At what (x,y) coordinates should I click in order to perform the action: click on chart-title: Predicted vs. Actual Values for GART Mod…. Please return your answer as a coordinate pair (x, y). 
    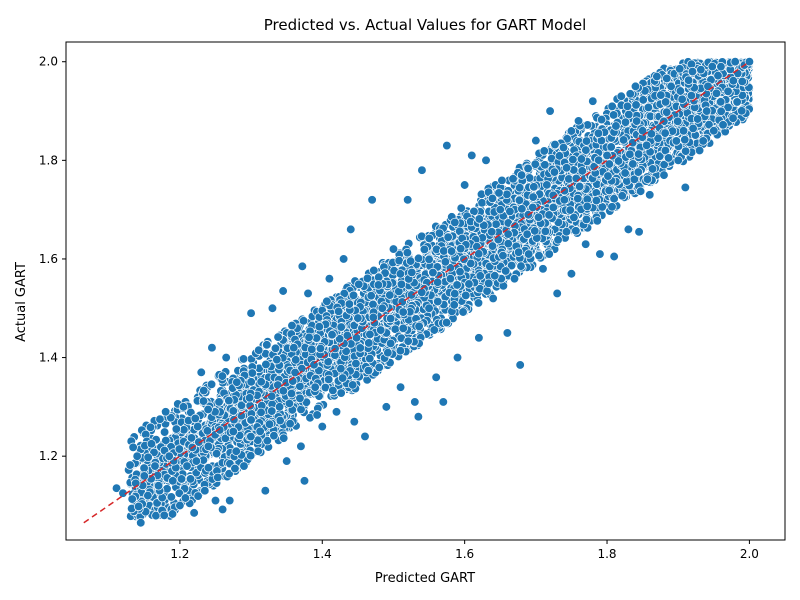
    Looking at the image, I should click on (425, 25).